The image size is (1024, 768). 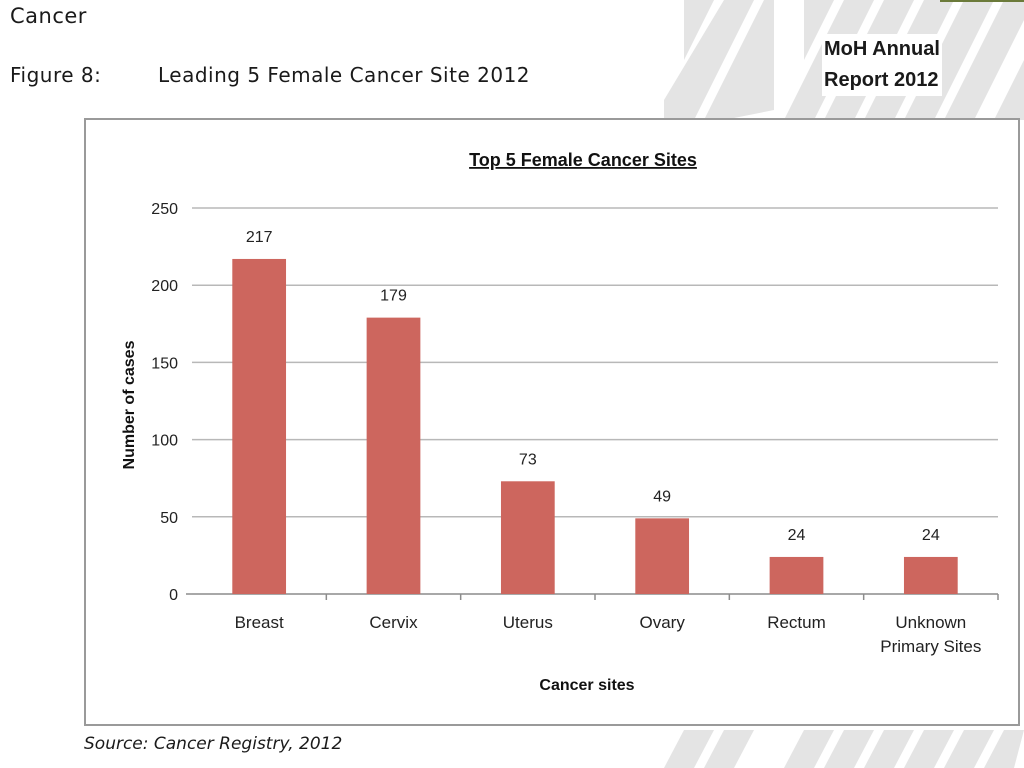 What do you see at coordinates (259, 622) in the screenshot?
I see `x-tick-label: Breast` at bounding box center [259, 622].